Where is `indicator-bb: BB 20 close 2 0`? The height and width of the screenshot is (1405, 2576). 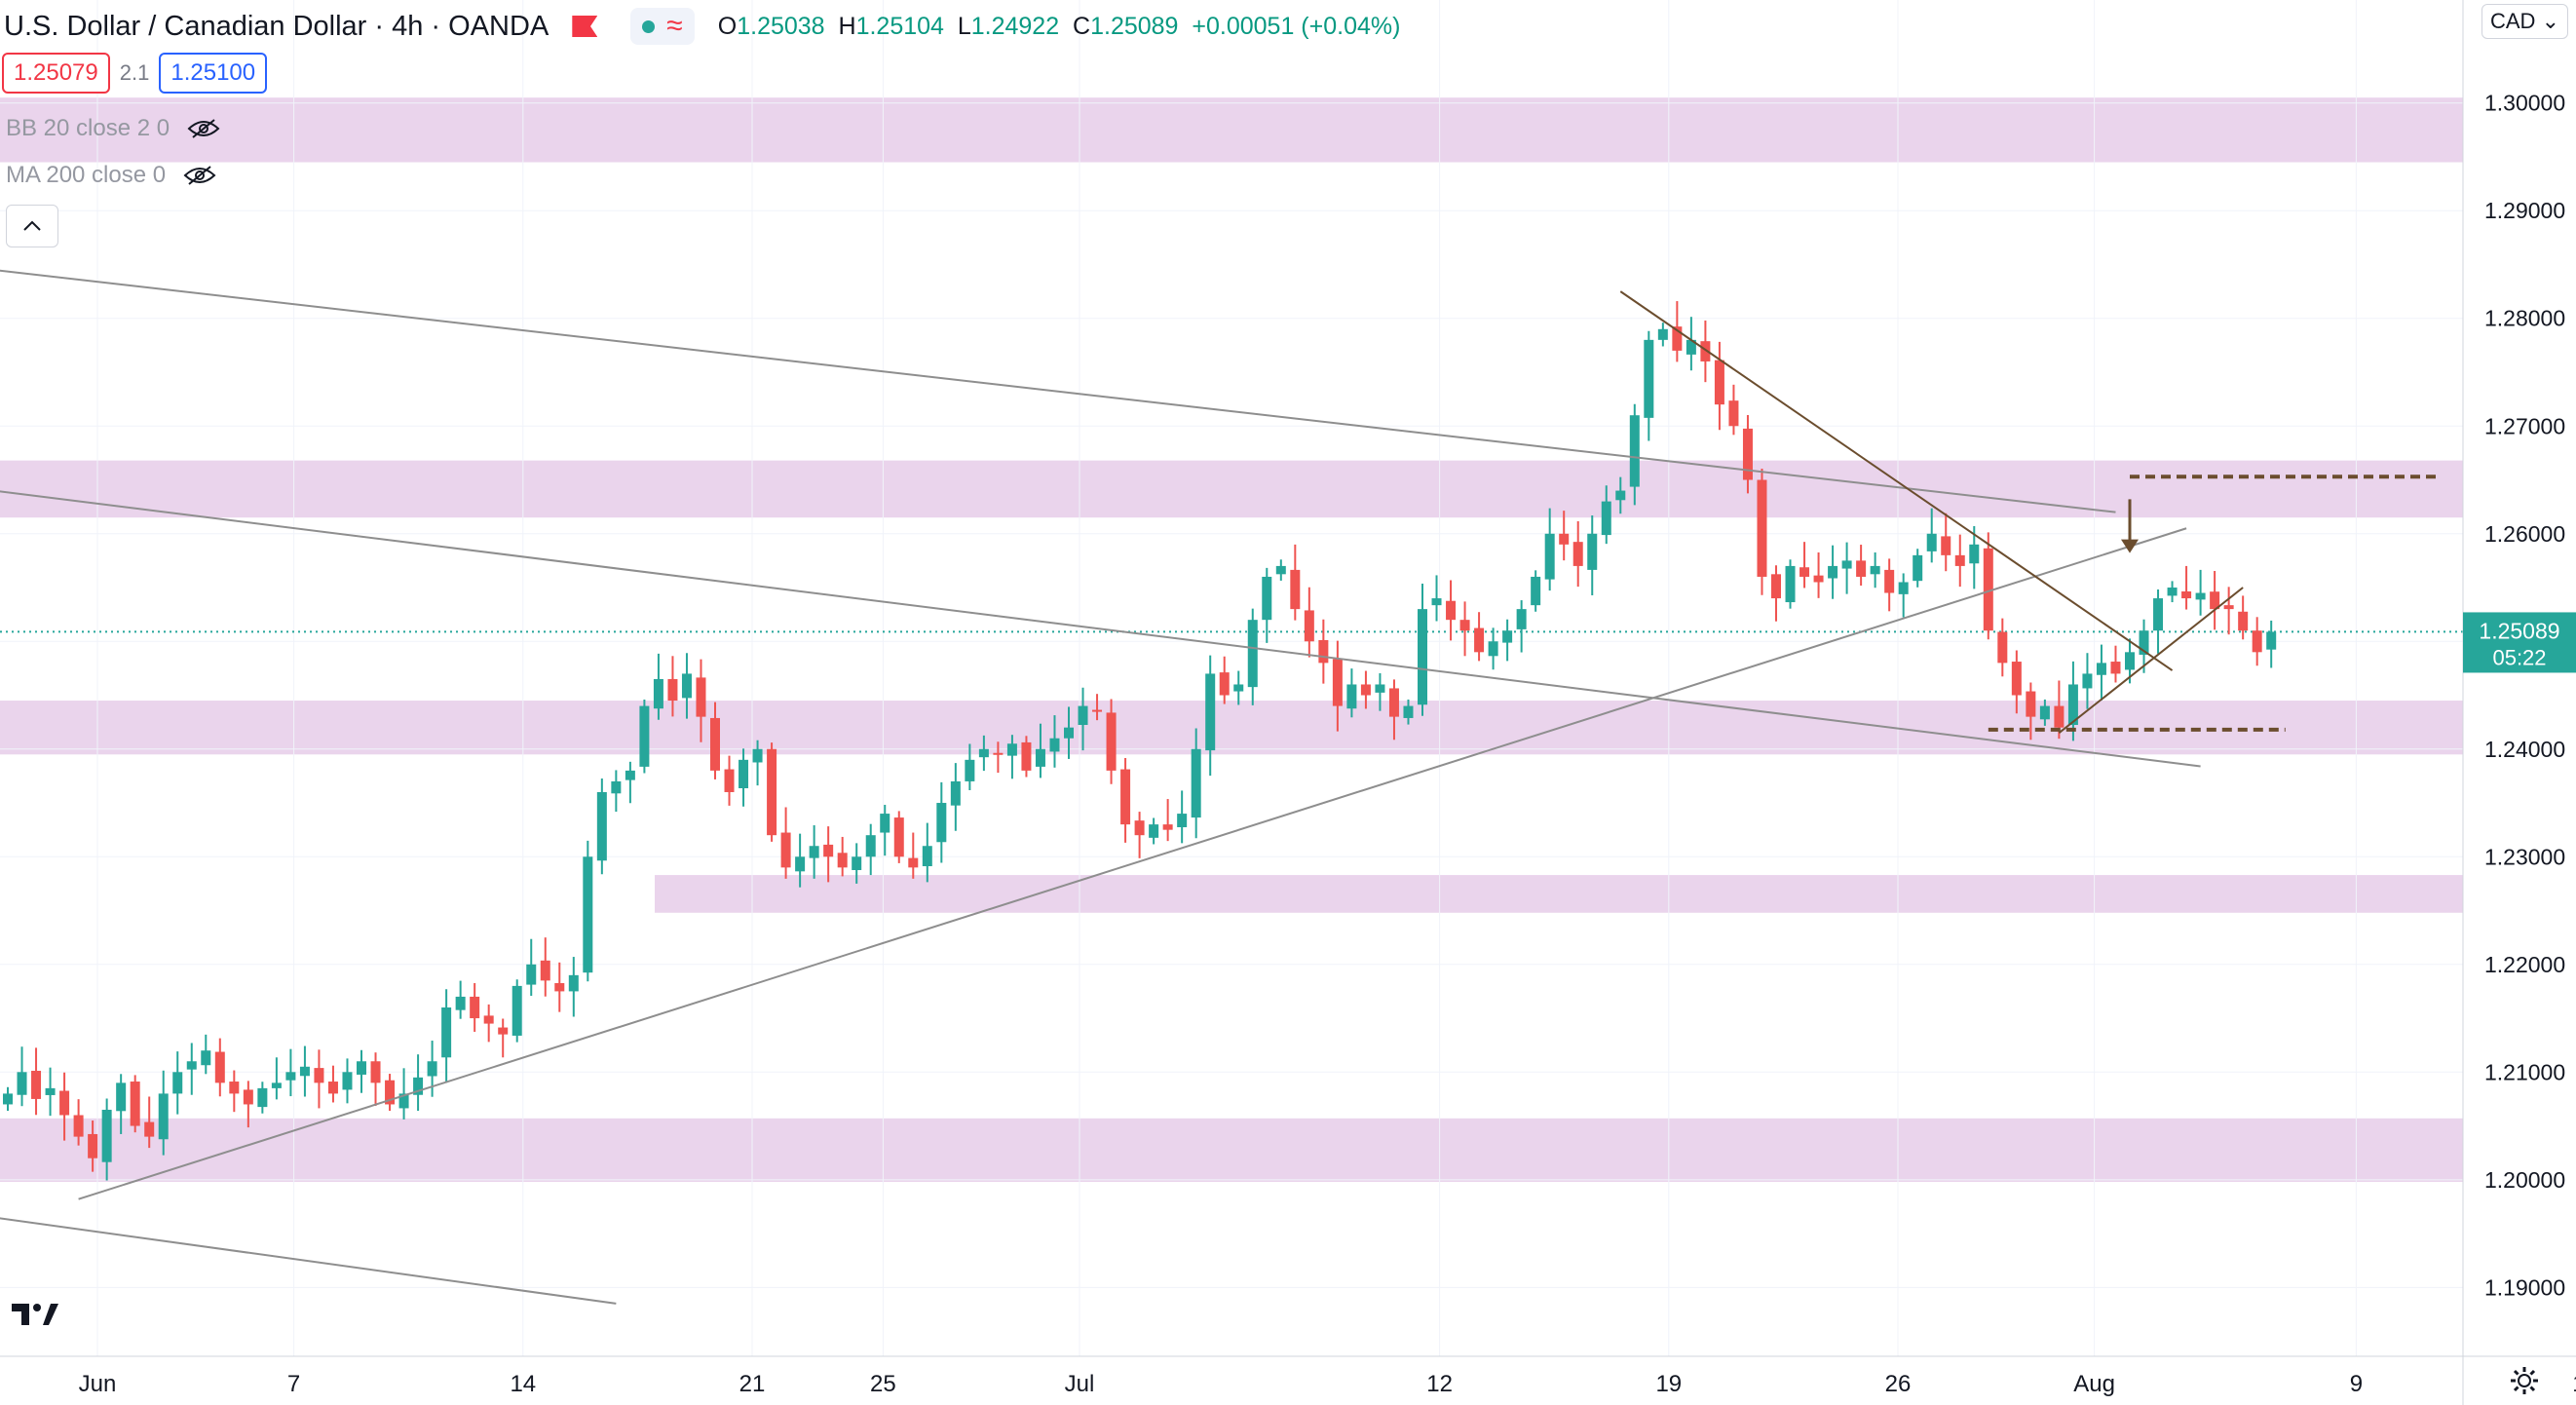 indicator-bb: BB 20 close 2 0 is located at coordinates (113, 128).